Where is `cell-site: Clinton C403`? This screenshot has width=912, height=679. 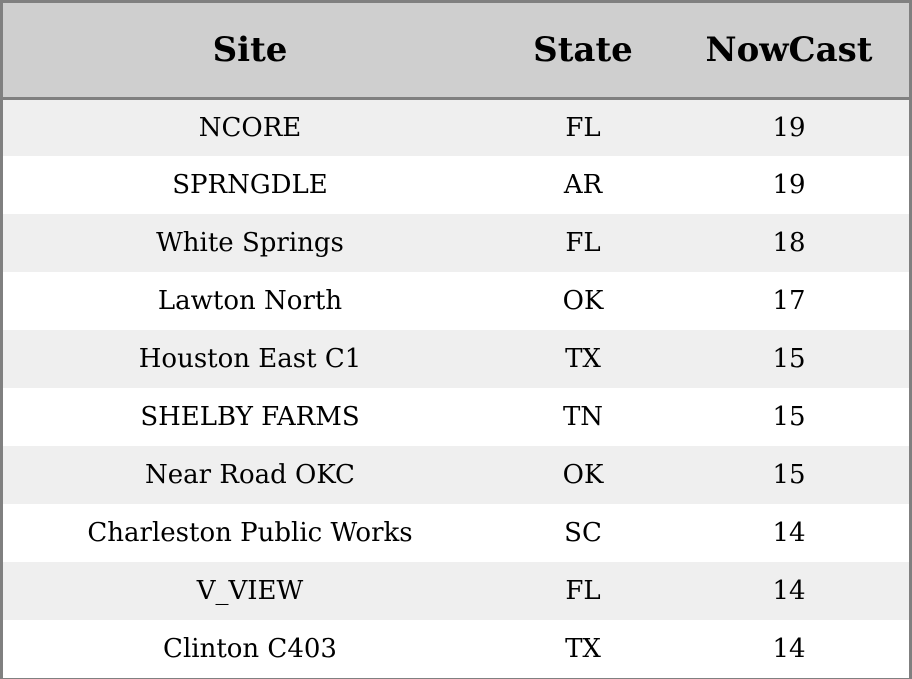
cell-site: Clinton C403 is located at coordinates (250, 649).